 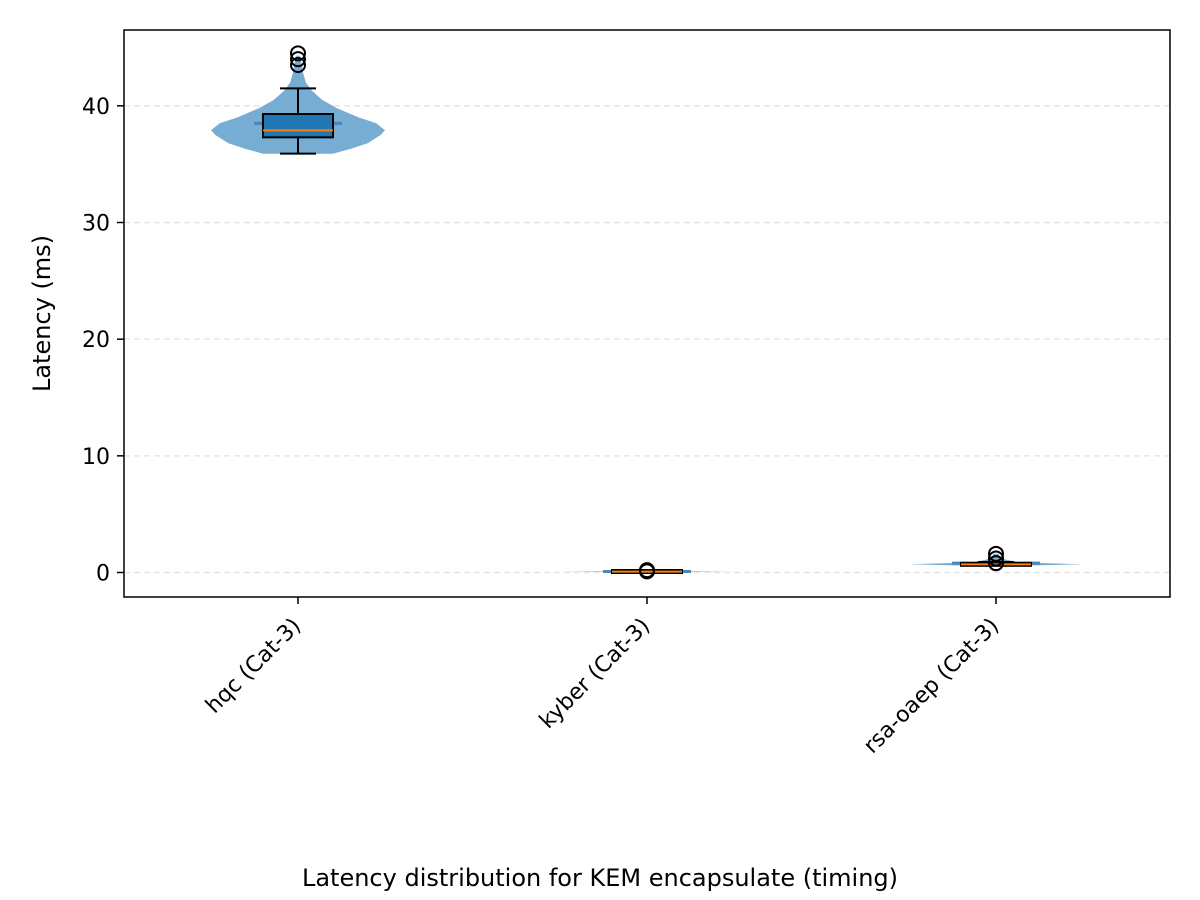 What do you see at coordinates (96, 224) in the screenshot?
I see `y-tick-label-30: 30` at bounding box center [96, 224].